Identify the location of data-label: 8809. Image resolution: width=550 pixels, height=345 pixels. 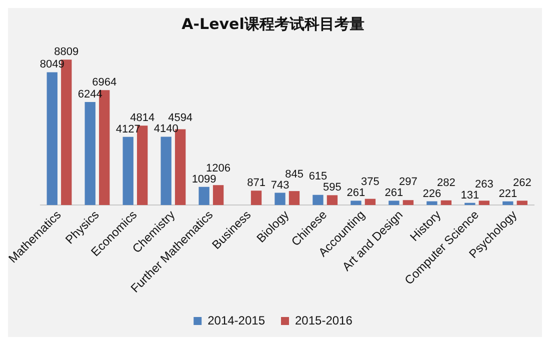
(66, 52).